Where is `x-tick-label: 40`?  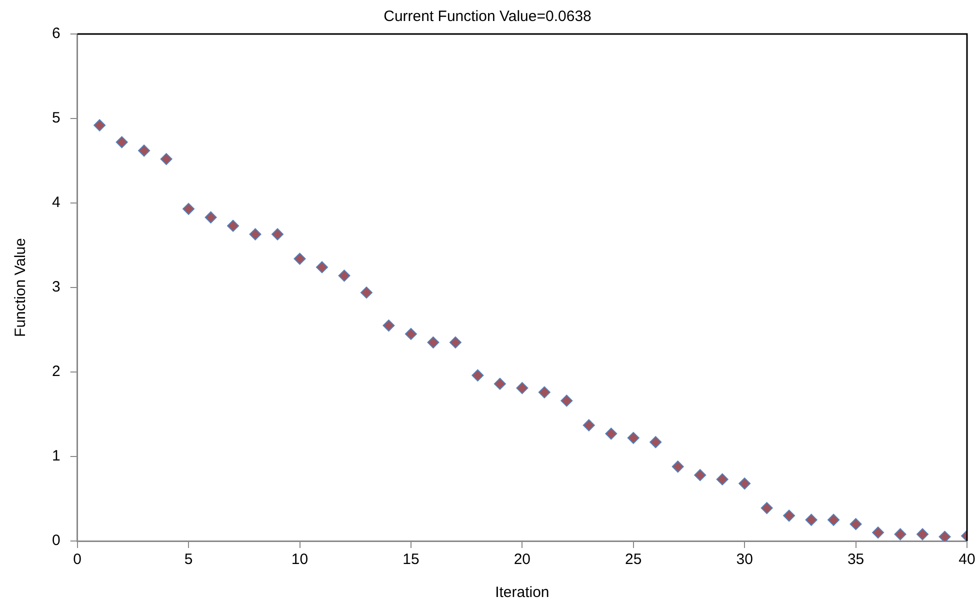
x-tick-label: 40 is located at coordinates (967, 559).